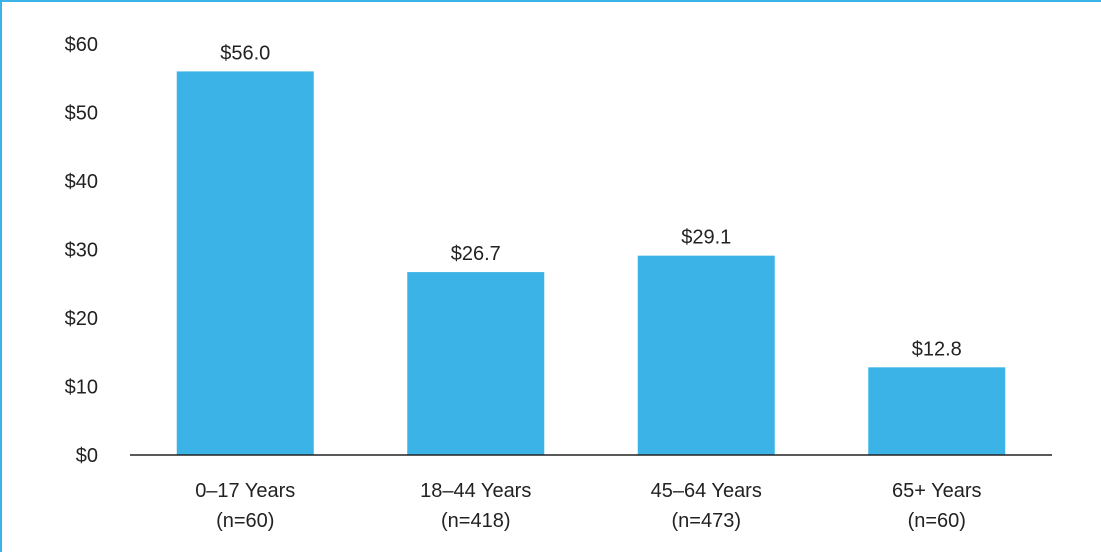 The image size is (1101, 554). I want to click on x-tick-sample-size-2: (n=473), so click(707, 521).